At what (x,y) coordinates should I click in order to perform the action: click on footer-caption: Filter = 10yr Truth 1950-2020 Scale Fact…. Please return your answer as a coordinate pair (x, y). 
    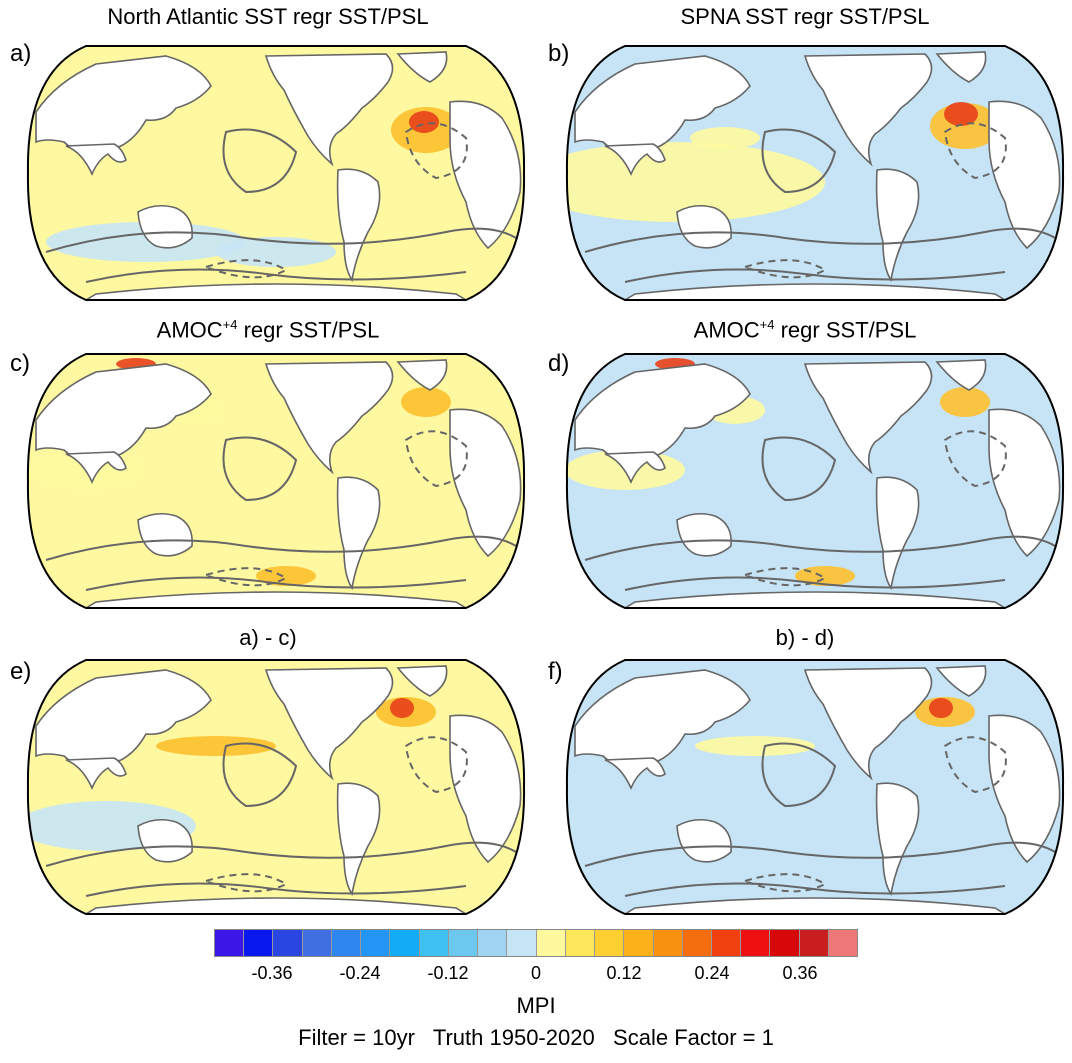
    Looking at the image, I should click on (536, 1037).